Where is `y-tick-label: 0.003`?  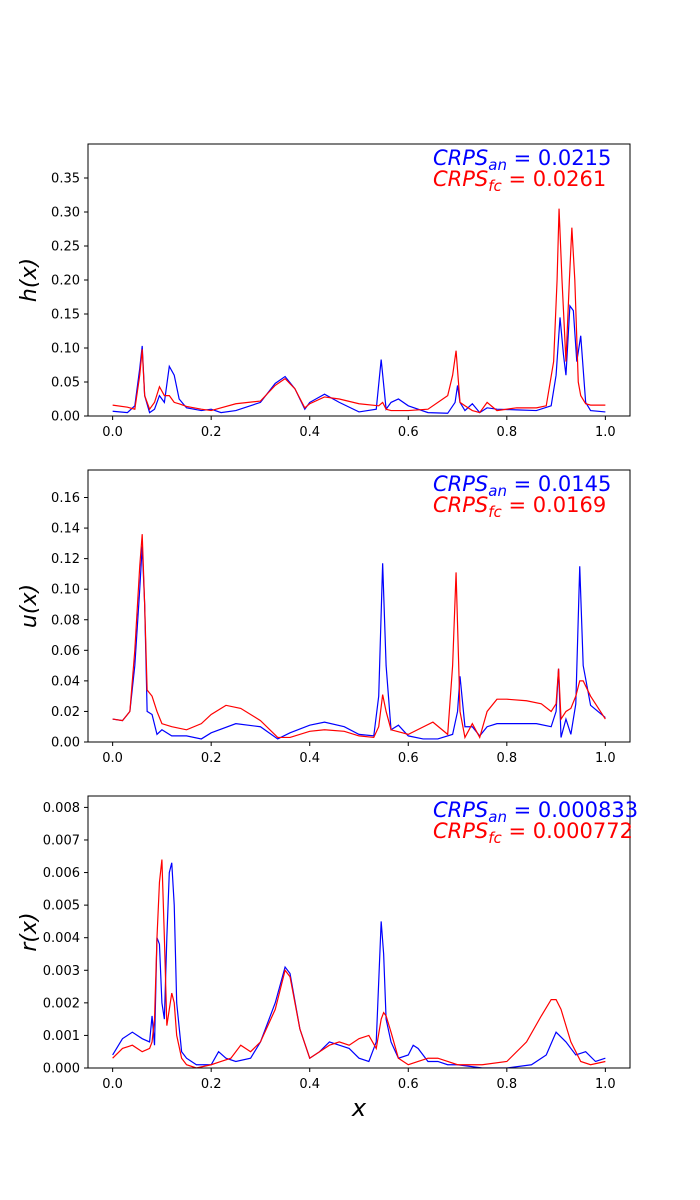 y-tick-label: 0.003 is located at coordinates (61, 971).